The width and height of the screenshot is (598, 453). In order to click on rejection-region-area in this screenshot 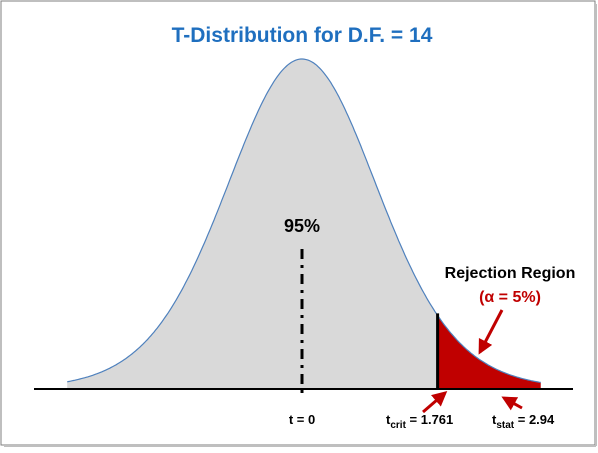, I will do `click(489, 352)`.